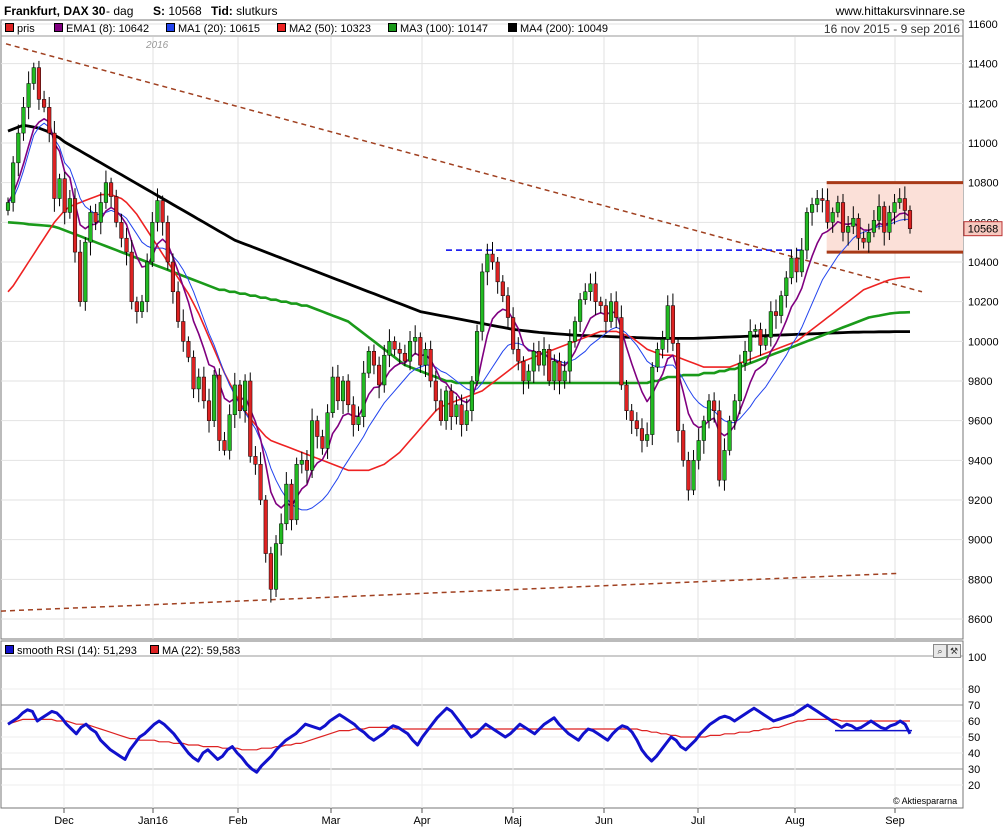 The height and width of the screenshot is (832, 1007). What do you see at coordinates (159, 11) in the screenshot?
I see `s-label: S:` at bounding box center [159, 11].